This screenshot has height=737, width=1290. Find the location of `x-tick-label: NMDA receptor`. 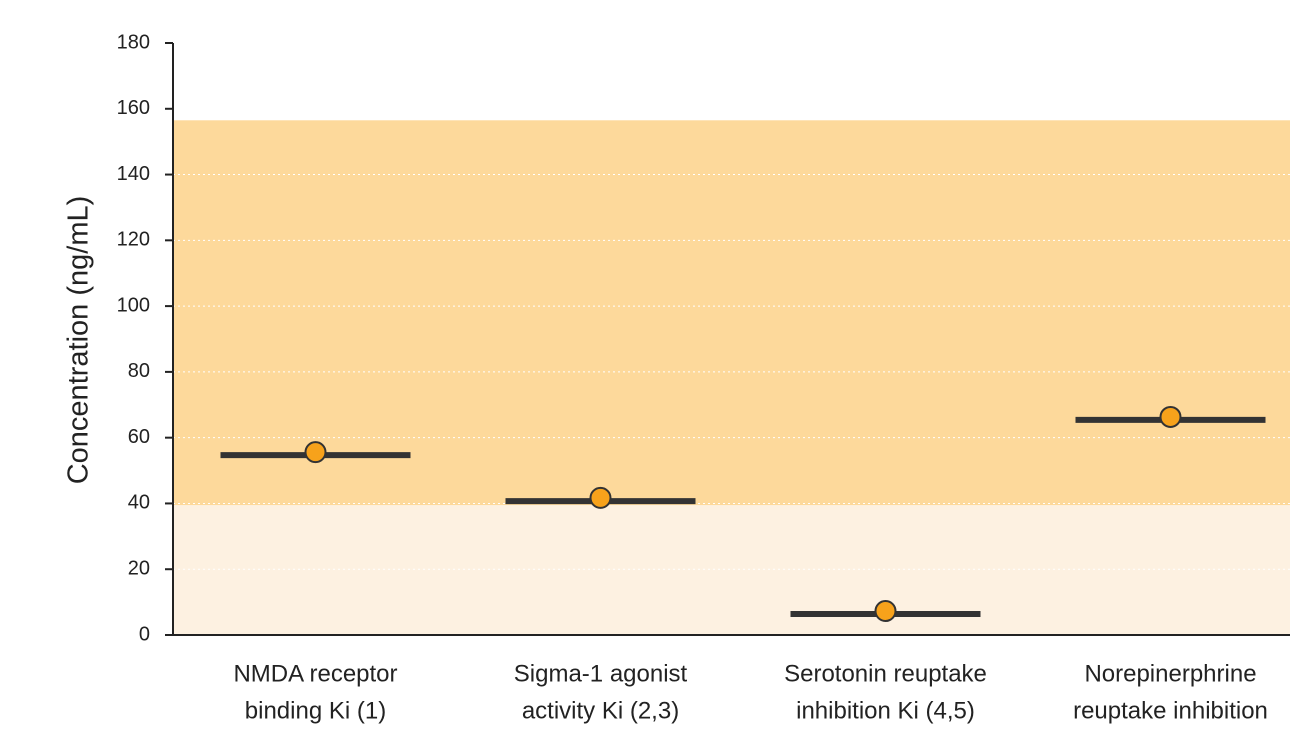

x-tick-label: NMDA receptor is located at coordinates (315, 673).